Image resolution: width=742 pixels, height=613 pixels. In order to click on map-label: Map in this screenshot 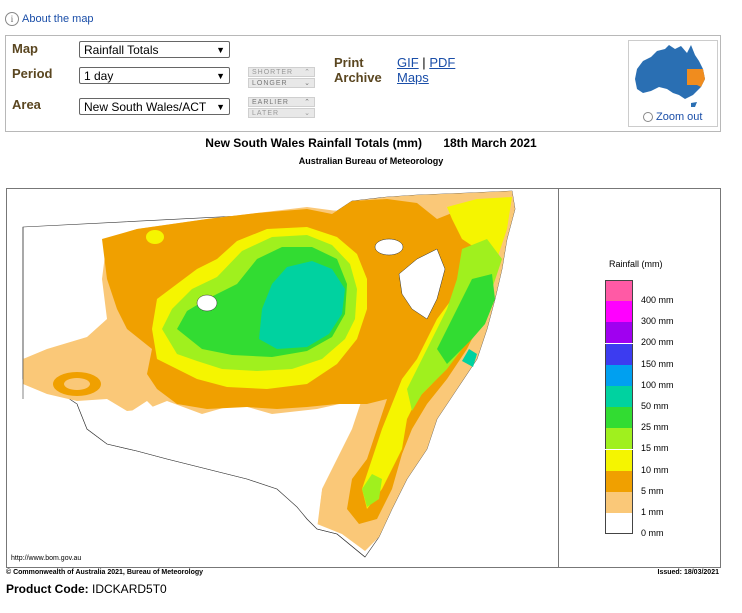, I will do `click(25, 48)`.